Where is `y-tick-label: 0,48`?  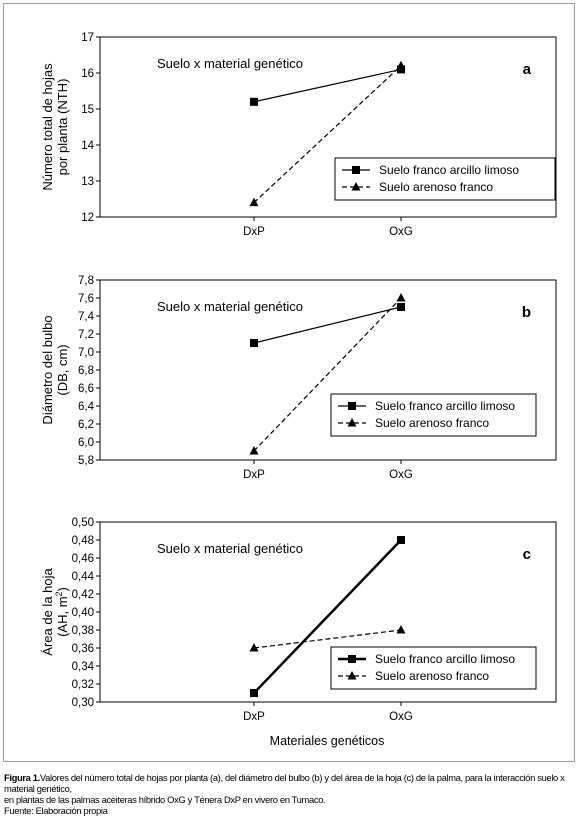 y-tick-label: 0,48 is located at coordinates (83, 541).